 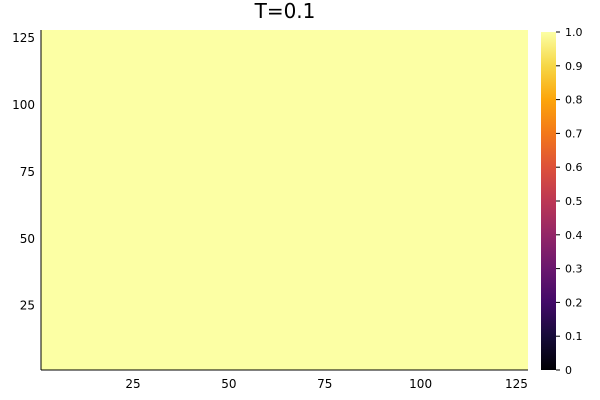 I want to click on colorbar-tick-label: 0.9, so click(x=574, y=66).